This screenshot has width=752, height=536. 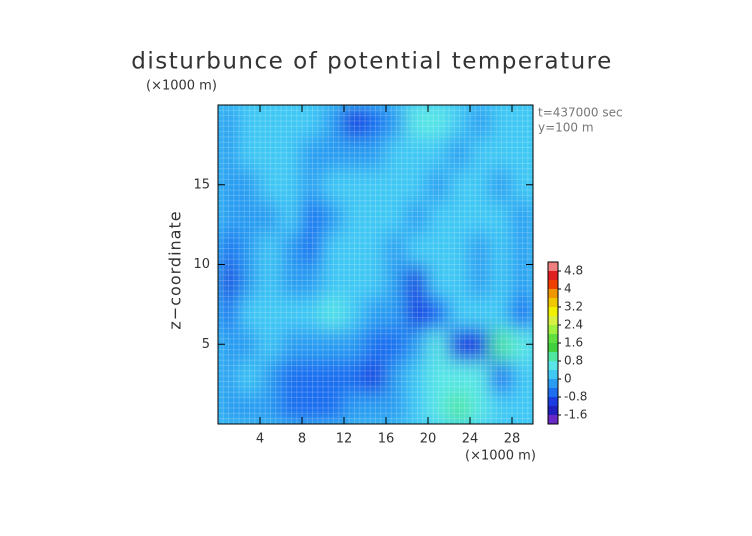 What do you see at coordinates (573, 307) in the screenshot?
I see `colorbar-tick-label: 3.2` at bounding box center [573, 307].